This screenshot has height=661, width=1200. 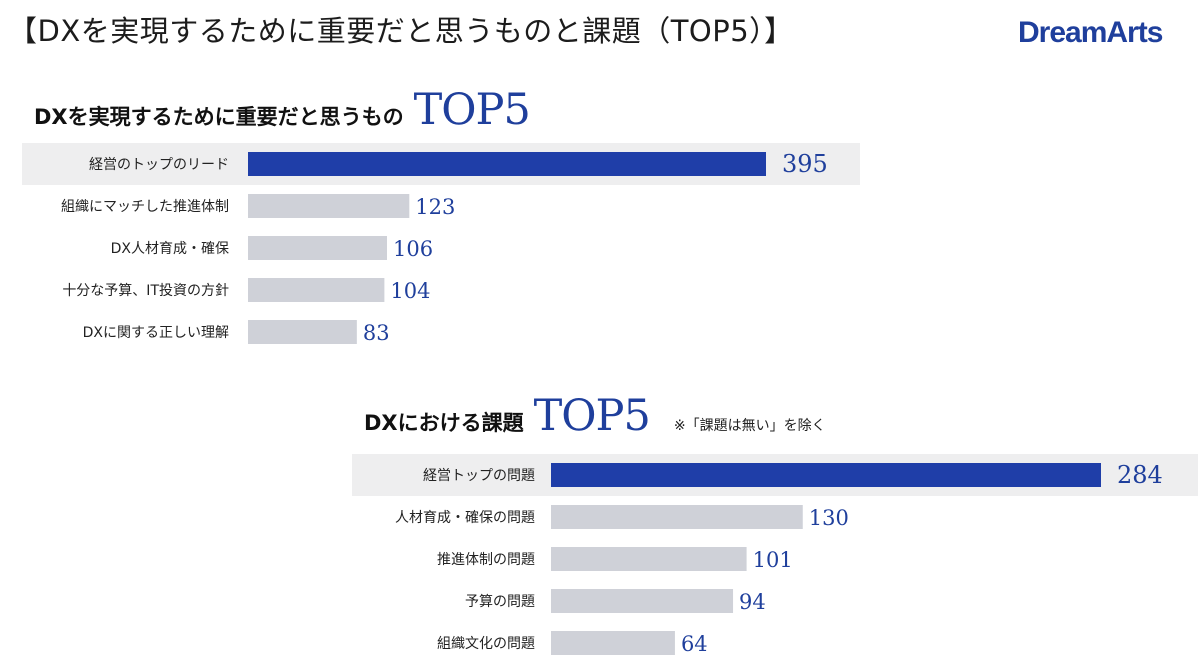 I want to click on chart1-category-label: 組織にマッチした推進体制, so click(x=145, y=207).